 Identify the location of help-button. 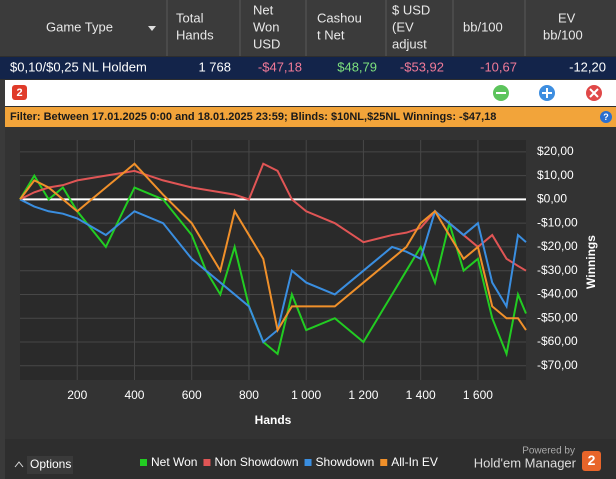
(606, 117).